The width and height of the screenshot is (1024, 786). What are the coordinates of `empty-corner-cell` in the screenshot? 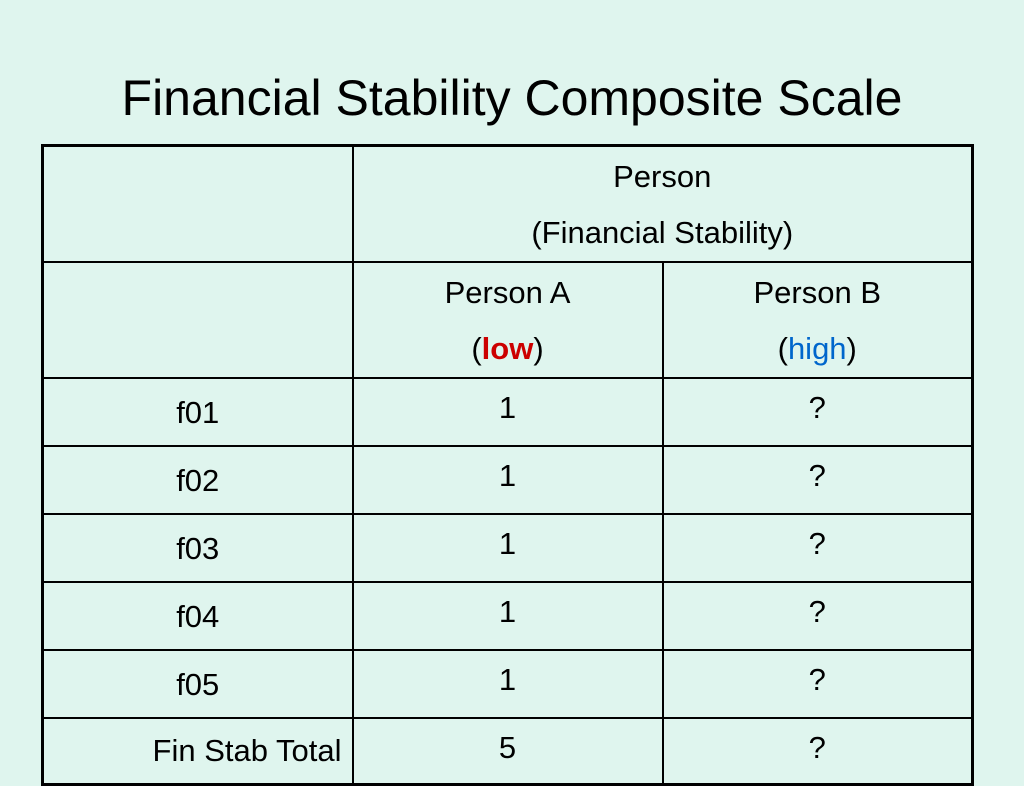 It's located at (197, 203).